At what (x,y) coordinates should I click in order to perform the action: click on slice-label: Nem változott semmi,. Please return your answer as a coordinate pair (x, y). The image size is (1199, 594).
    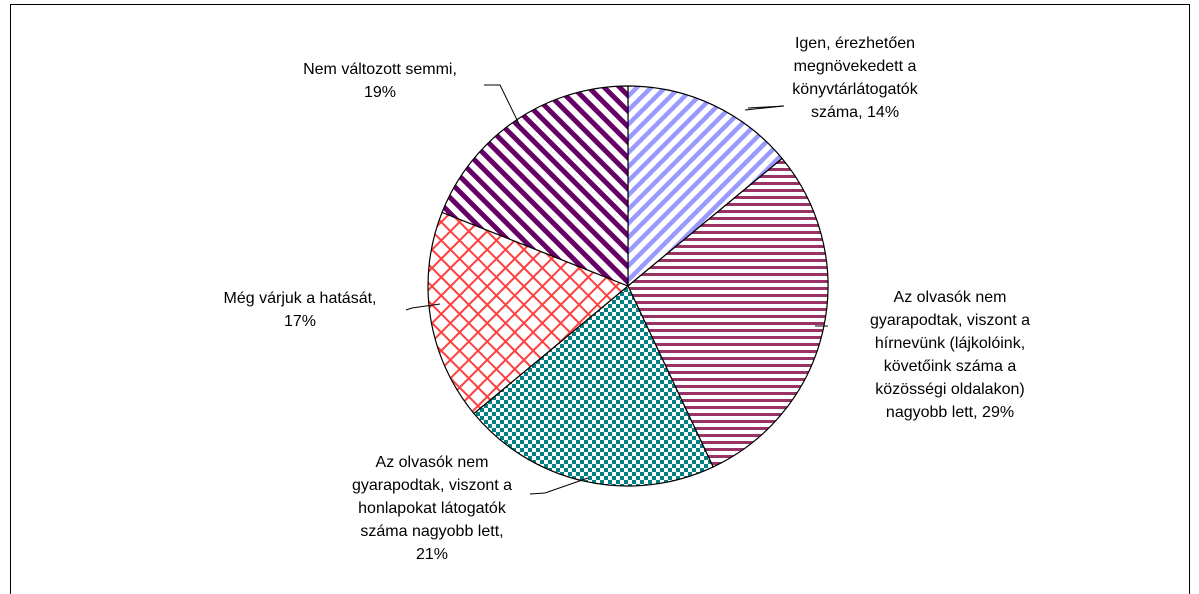
    Looking at the image, I should click on (380, 69).